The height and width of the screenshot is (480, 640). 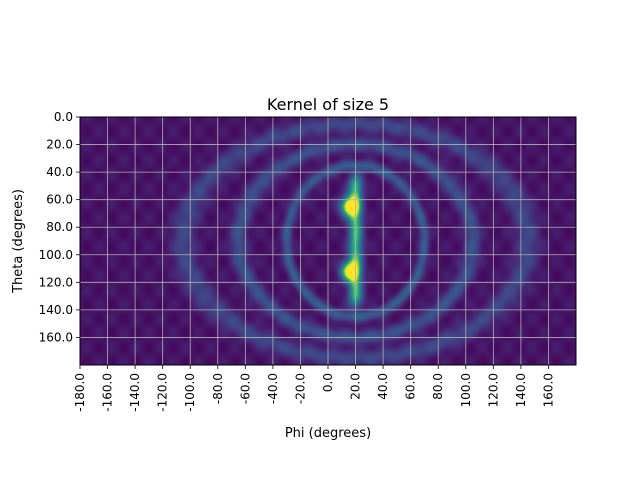 I want to click on x-tick-label: 60.0, so click(x=411, y=386).